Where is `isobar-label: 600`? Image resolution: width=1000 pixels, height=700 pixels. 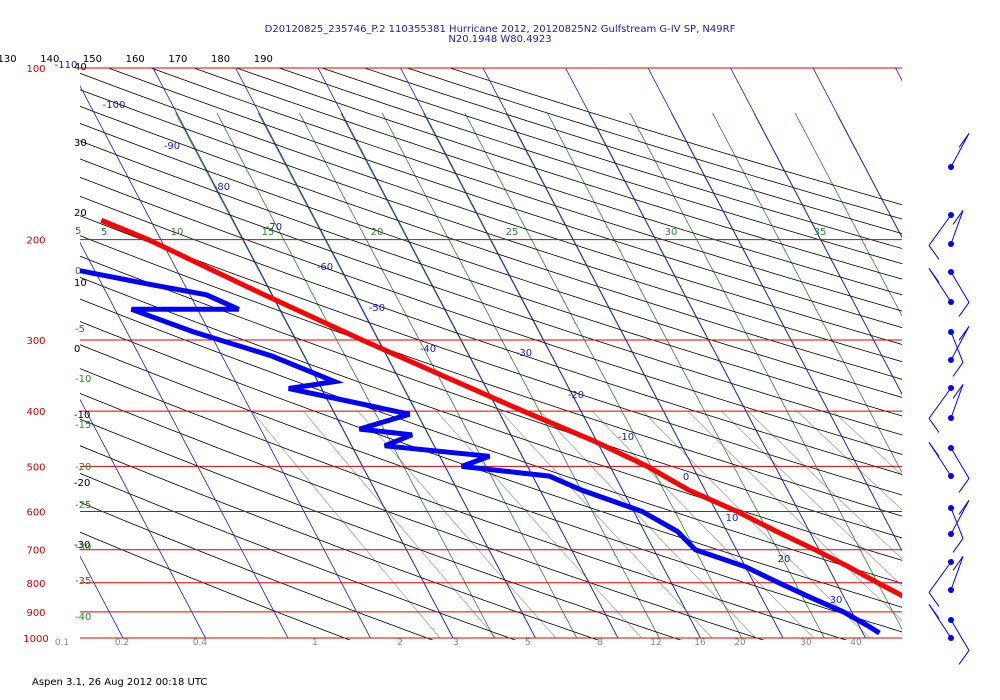 isobar-label: 600 is located at coordinates (35, 513).